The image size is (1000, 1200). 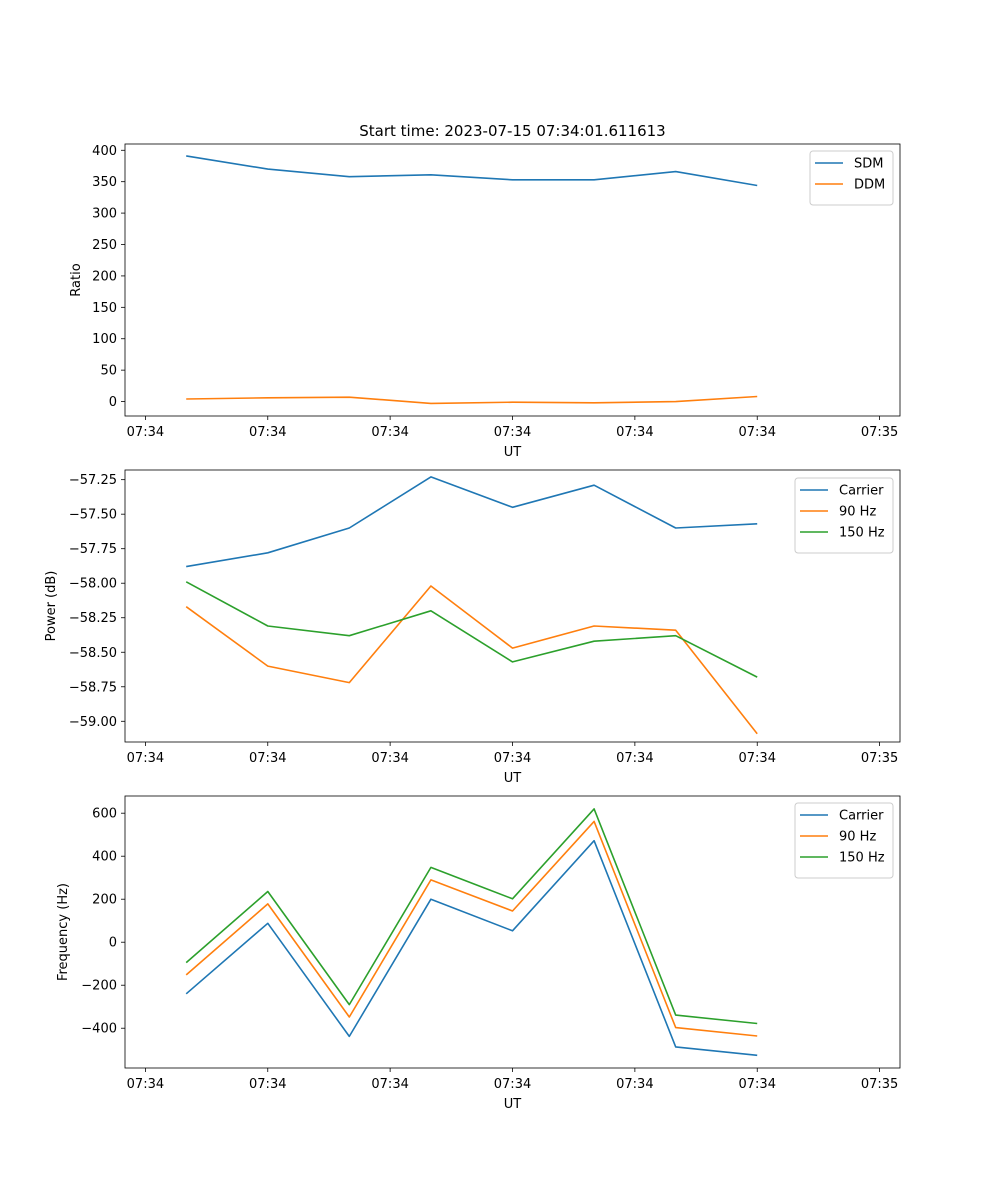 I want to click on series-line-ddm, so click(x=472, y=400).